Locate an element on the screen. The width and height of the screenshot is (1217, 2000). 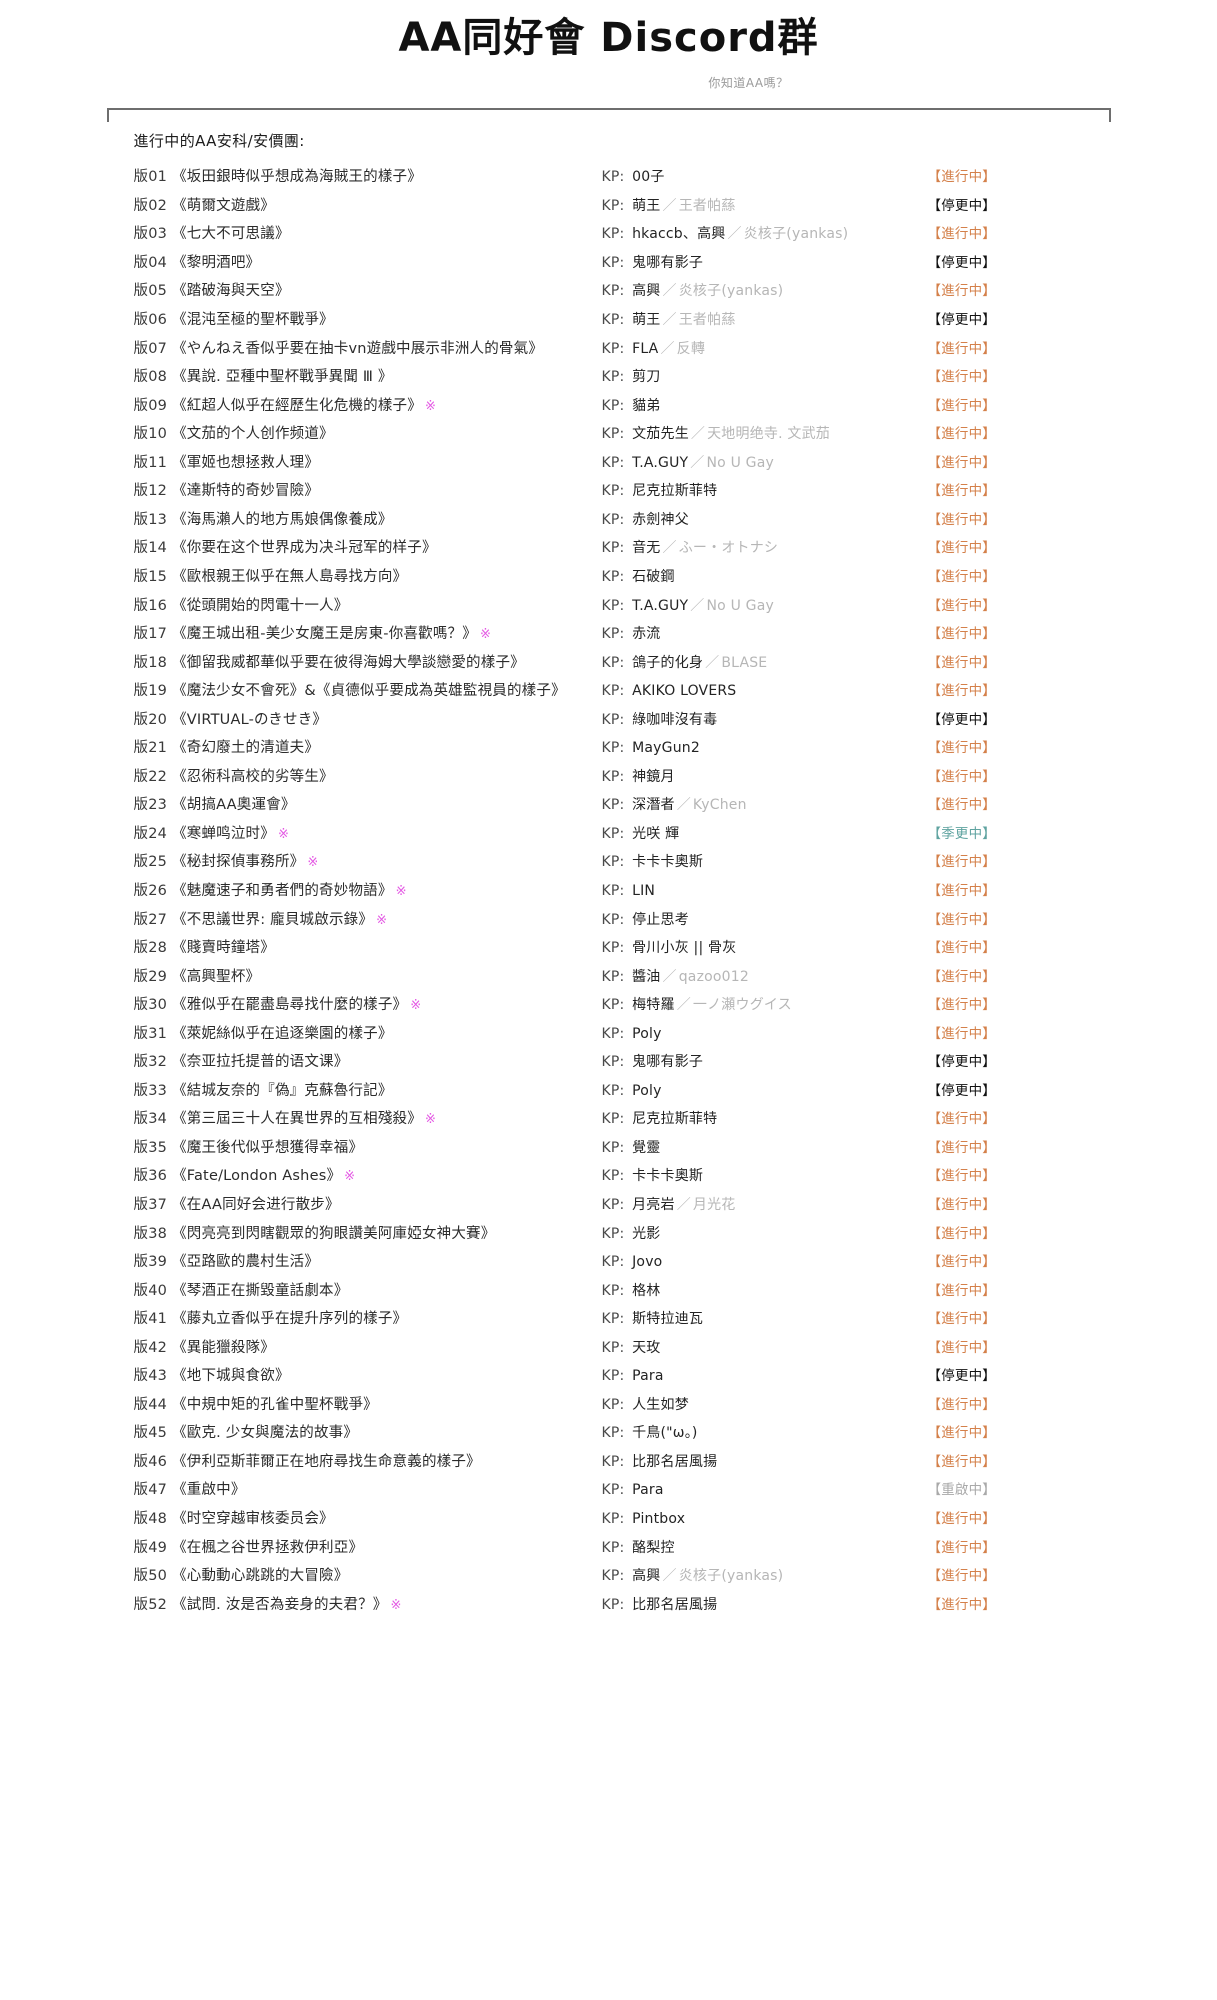
series-title-cell: 版48 《时空穿越审核委员会》 is located at coordinates (364, 1519).